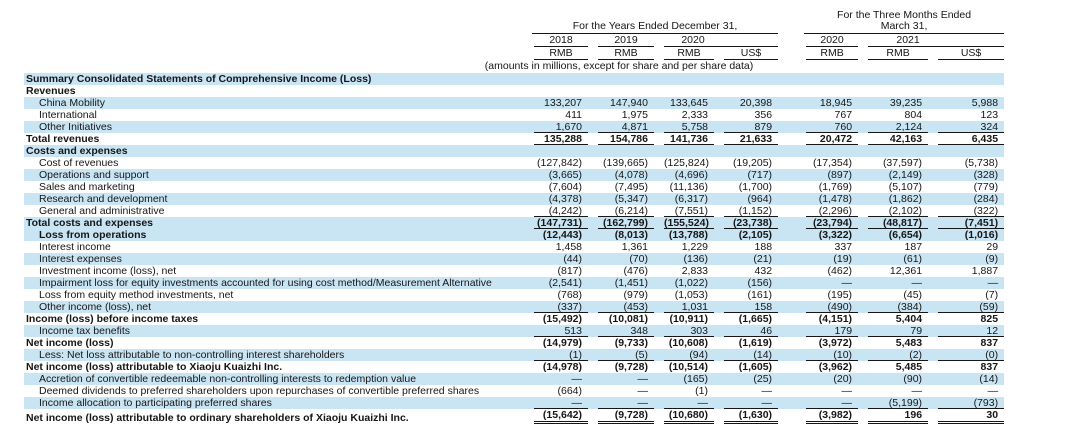 This screenshot has height=443, width=1080. What do you see at coordinates (752, 163) in the screenshot?
I see `cell-value: (19,205)` at bounding box center [752, 163].